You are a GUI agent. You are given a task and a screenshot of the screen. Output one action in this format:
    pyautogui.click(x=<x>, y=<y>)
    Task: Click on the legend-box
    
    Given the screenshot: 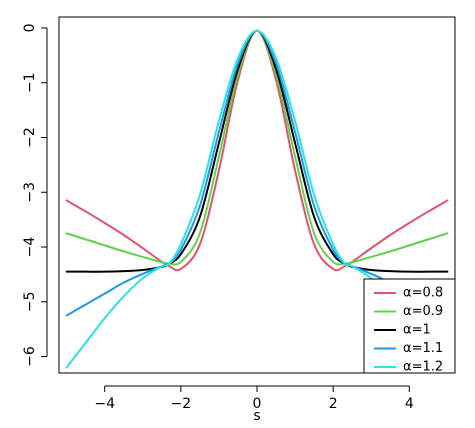 What is the action you would take?
    pyautogui.click(x=409, y=326)
    